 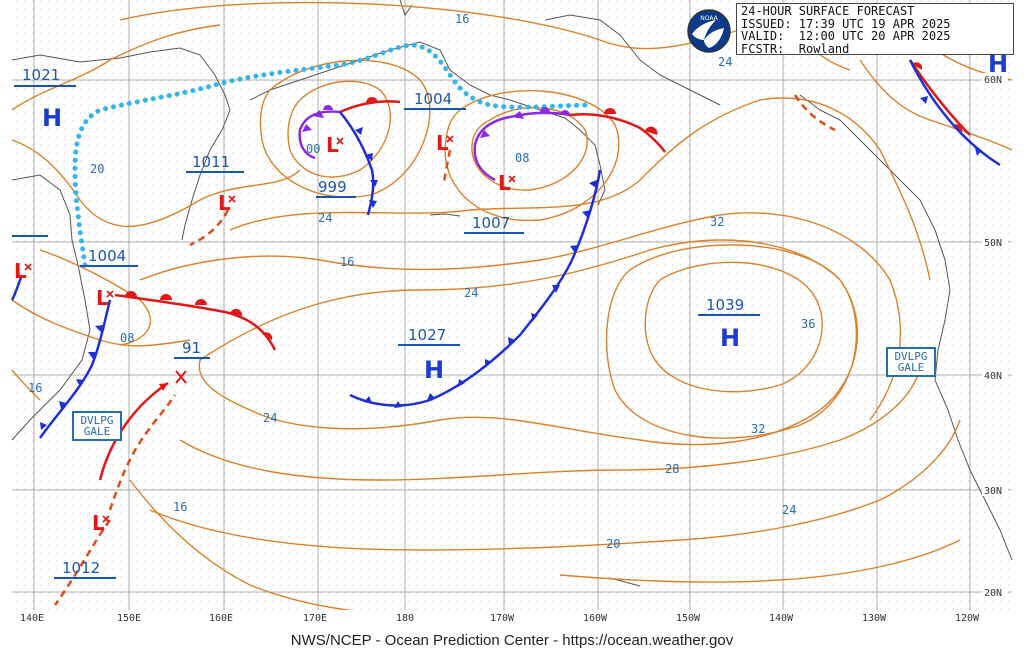 What do you see at coordinates (129, 618) in the screenshot?
I see `lon-label: 150E` at bounding box center [129, 618].